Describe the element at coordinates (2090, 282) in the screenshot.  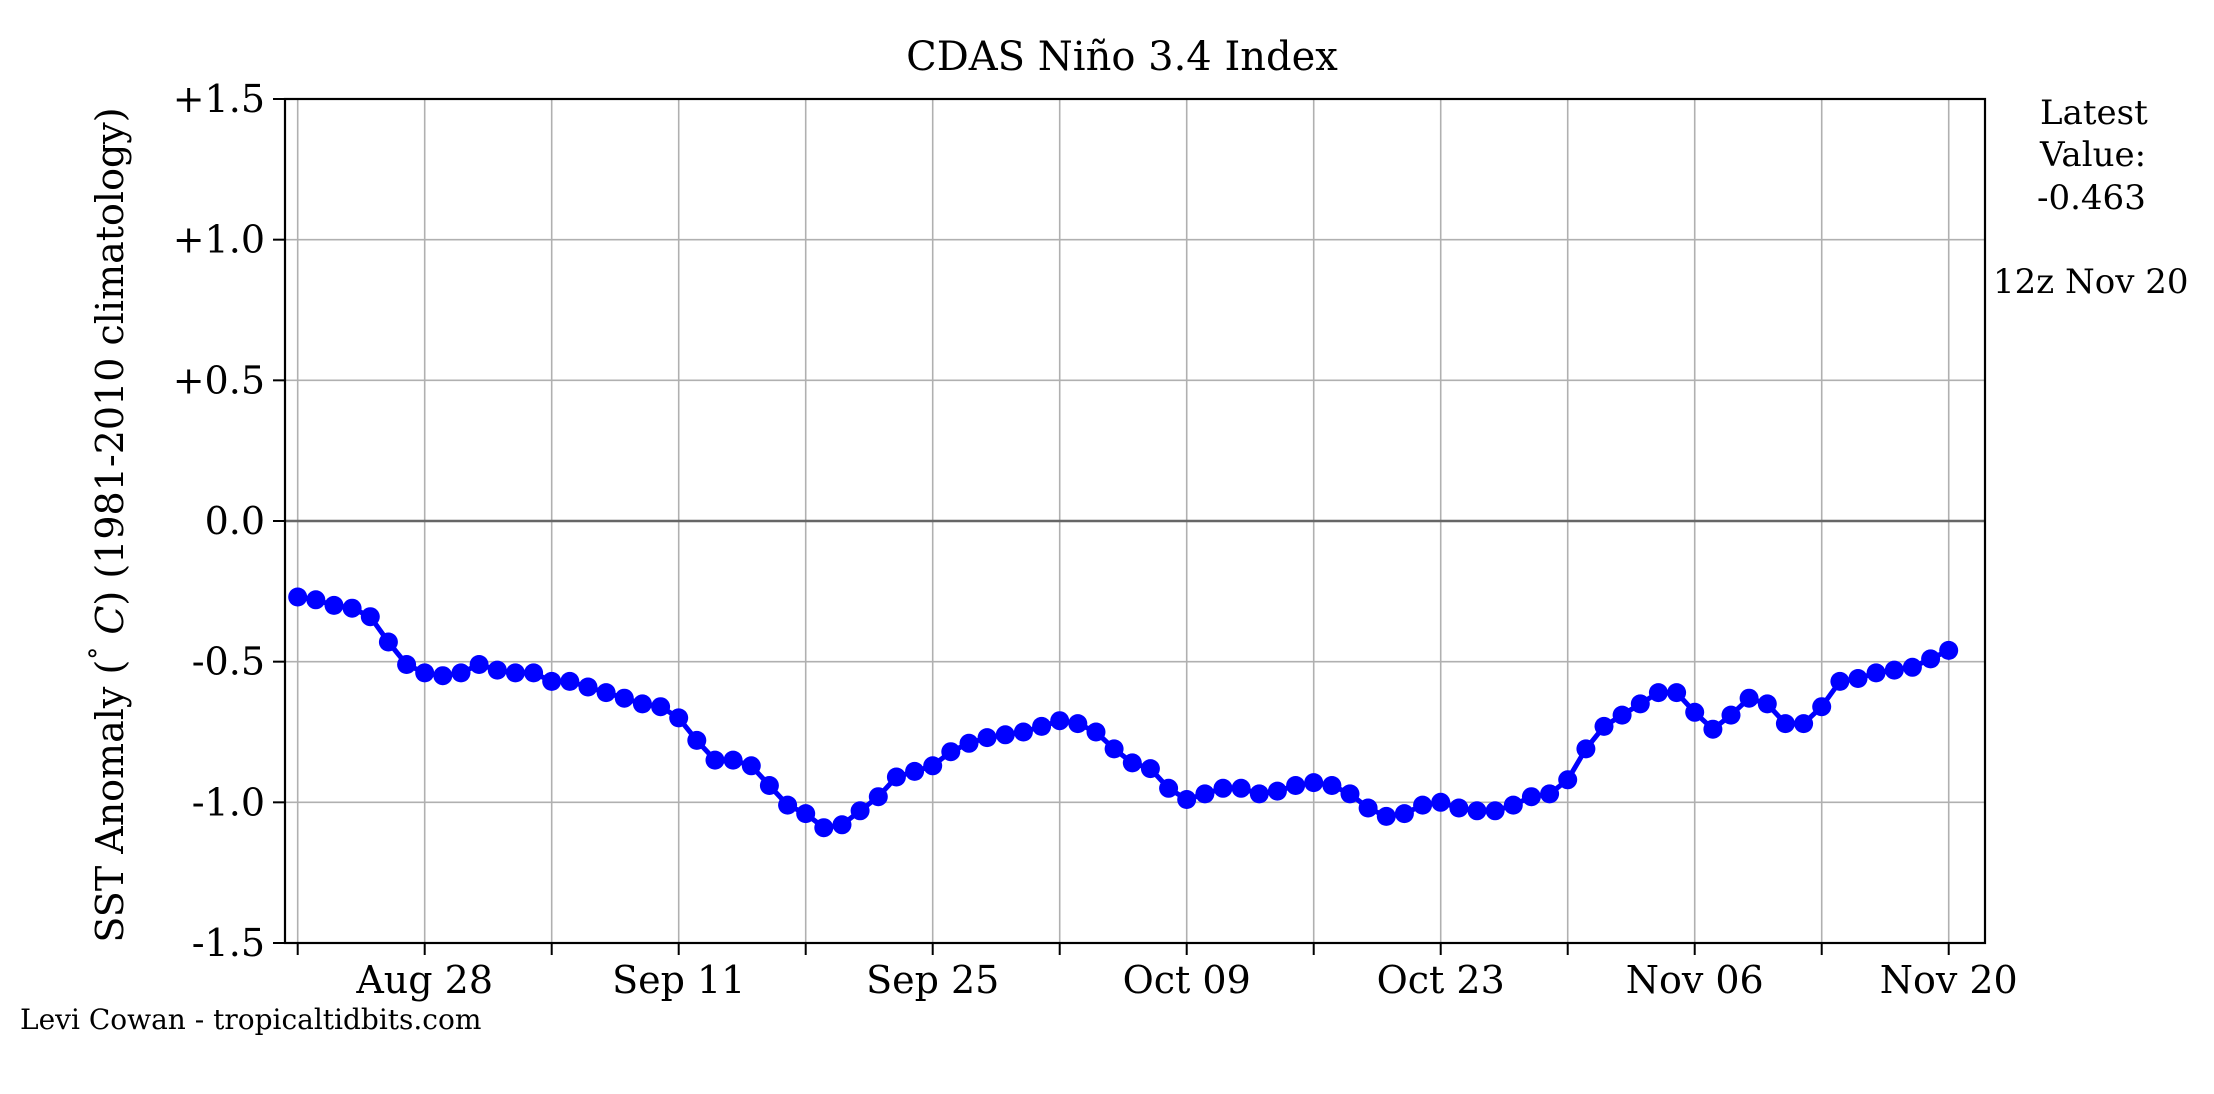
I see `latest-time: 12z Nov 20` at that location.